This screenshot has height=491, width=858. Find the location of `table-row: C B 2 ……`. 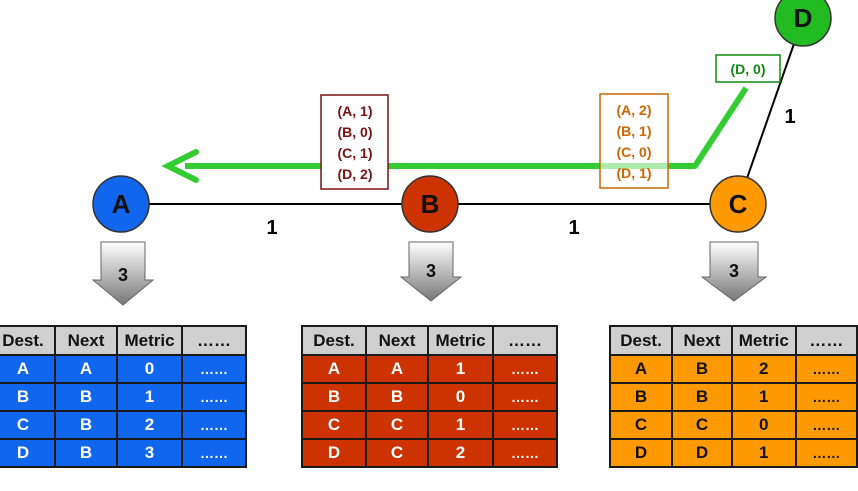

table-row: C B 2 …… is located at coordinates (123, 425).